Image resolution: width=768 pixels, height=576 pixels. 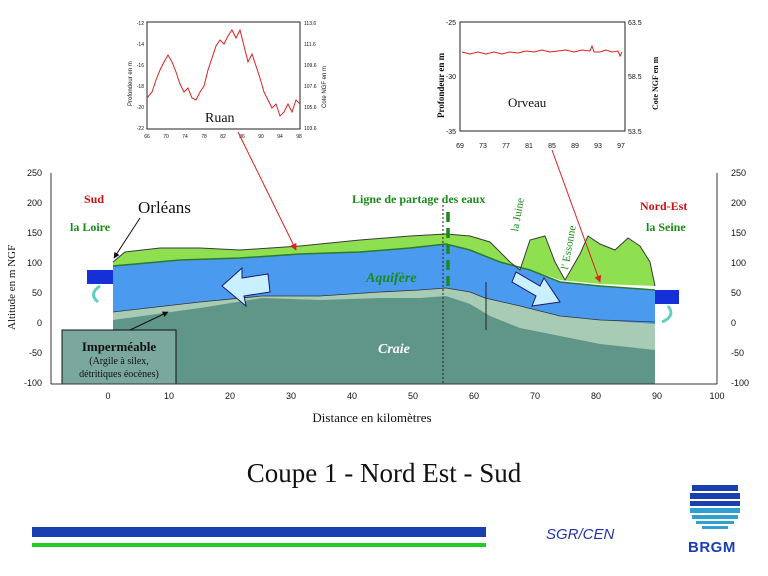 I want to click on ruan-x-tick: 70, so click(x=166, y=137).